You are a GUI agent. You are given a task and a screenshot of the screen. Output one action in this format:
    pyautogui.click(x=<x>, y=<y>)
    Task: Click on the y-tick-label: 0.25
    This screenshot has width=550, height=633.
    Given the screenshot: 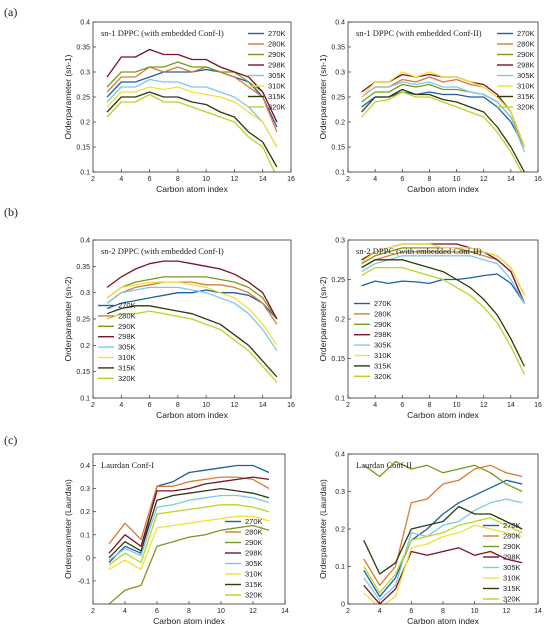 What is the action you would take?
    pyautogui.click(x=83, y=320)
    